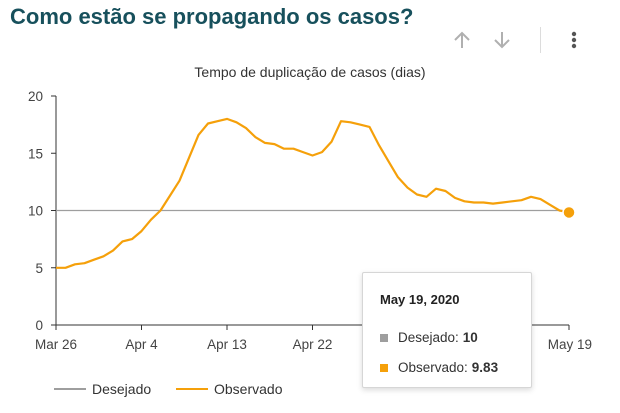  I want to click on legend-swatch-desired, so click(70, 389).